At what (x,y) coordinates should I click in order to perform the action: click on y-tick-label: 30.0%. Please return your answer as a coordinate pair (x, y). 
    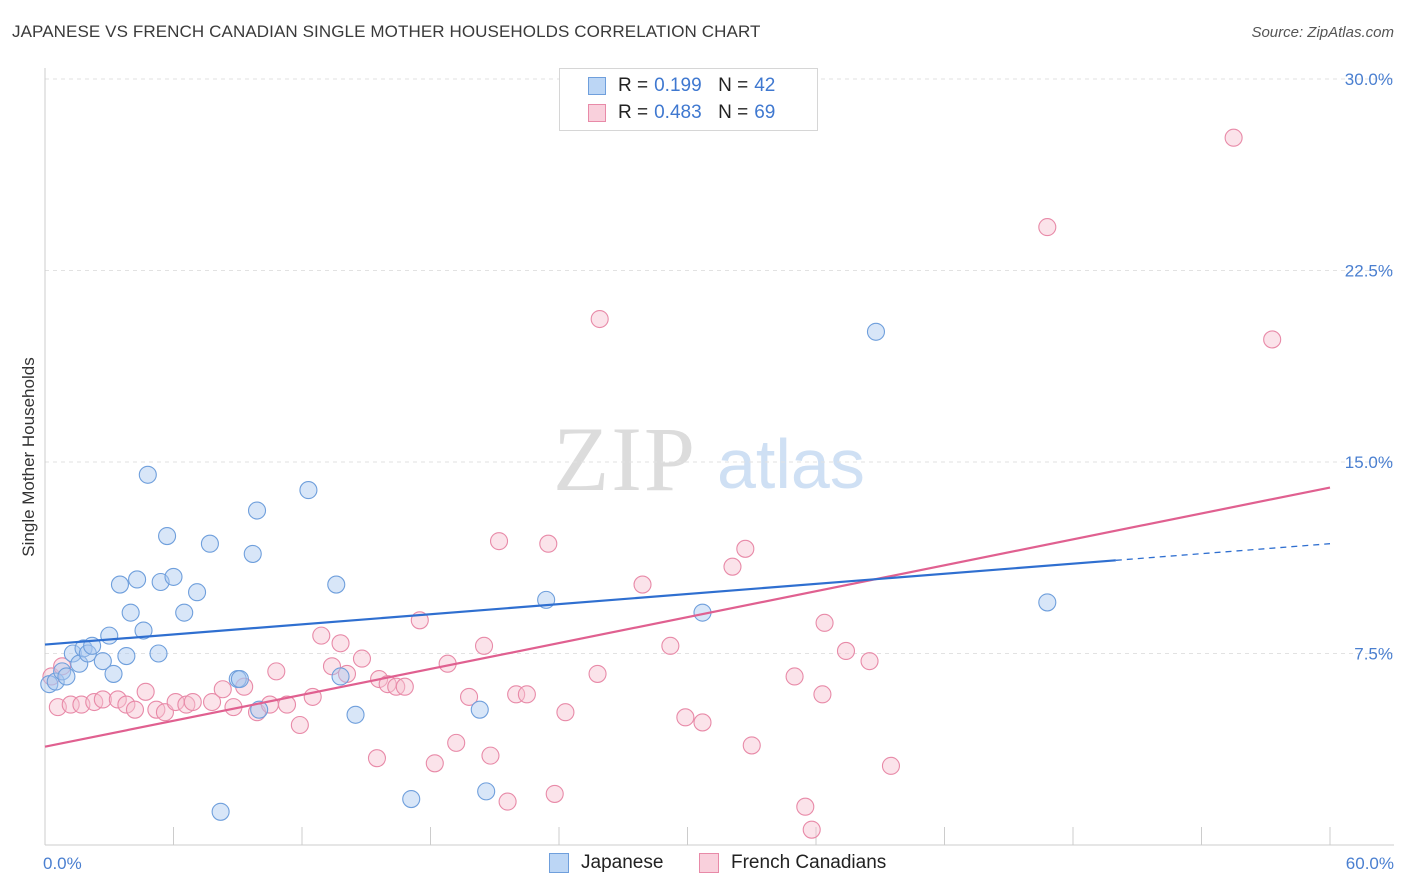
    Looking at the image, I should click on (1369, 79).